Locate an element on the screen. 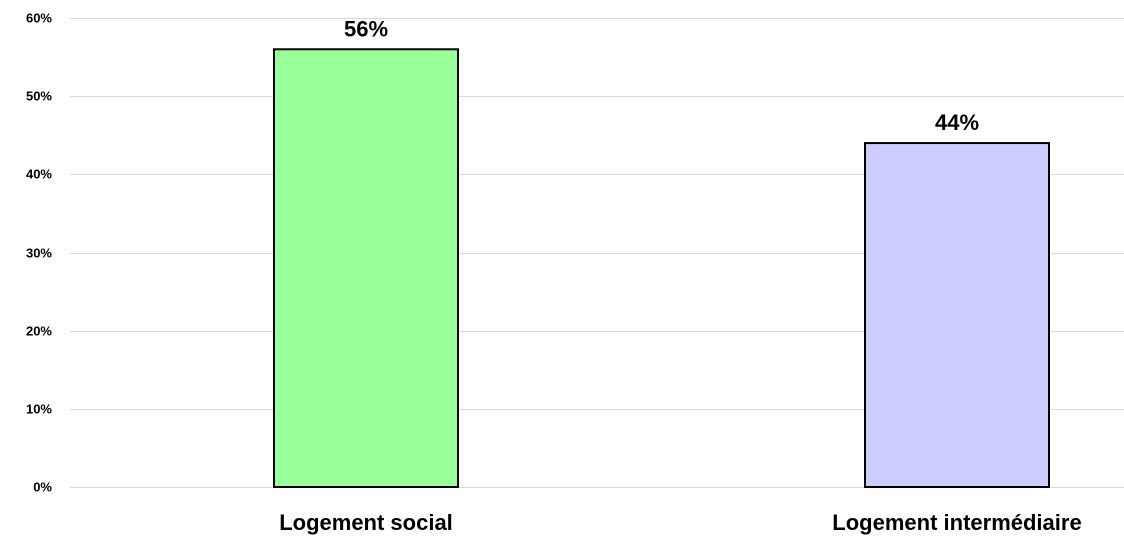 The height and width of the screenshot is (541, 1124). y-tick-label: 30% is located at coordinates (39, 253).